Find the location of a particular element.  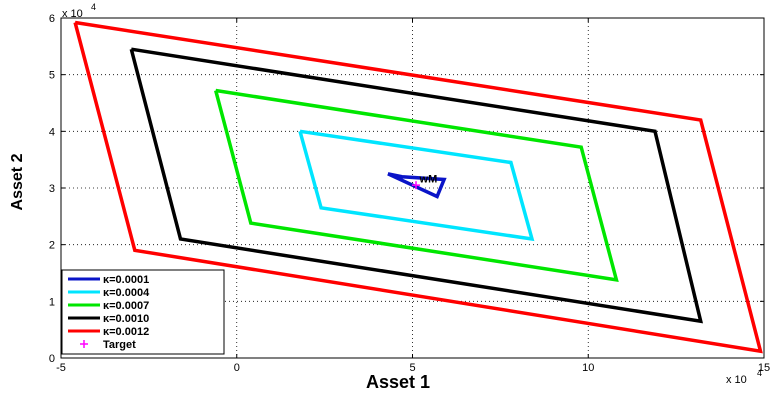

x-tick-label: 10 is located at coordinates (588, 368).